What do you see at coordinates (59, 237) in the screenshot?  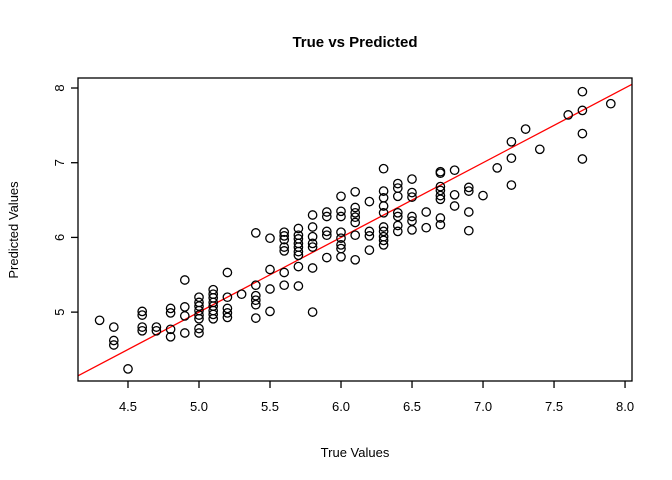 I see `y-tick-label: 6` at bounding box center [59, 237].